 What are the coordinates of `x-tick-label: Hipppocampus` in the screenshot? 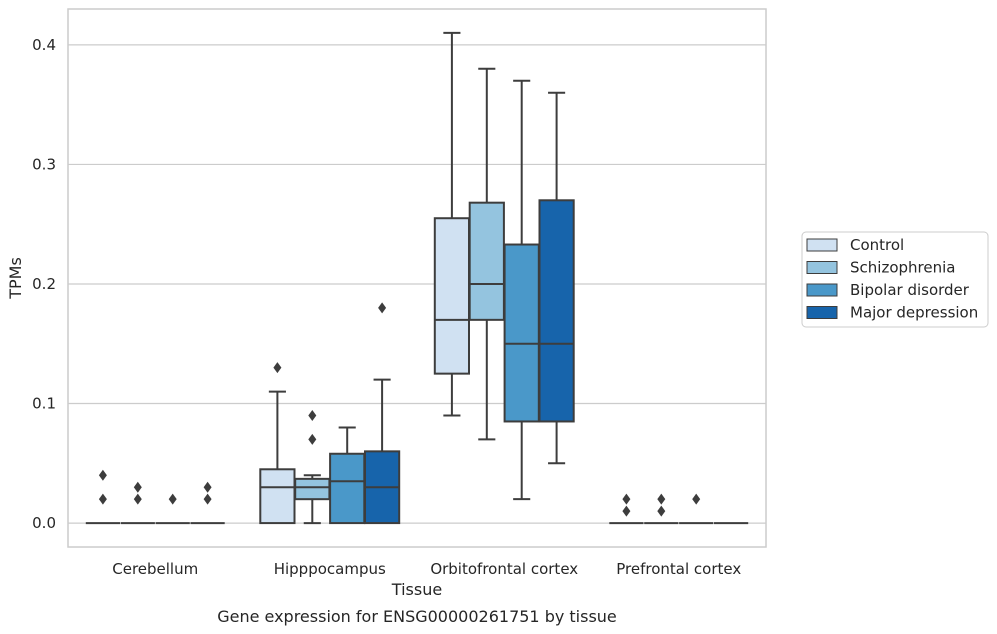 It's located at (330, 569).